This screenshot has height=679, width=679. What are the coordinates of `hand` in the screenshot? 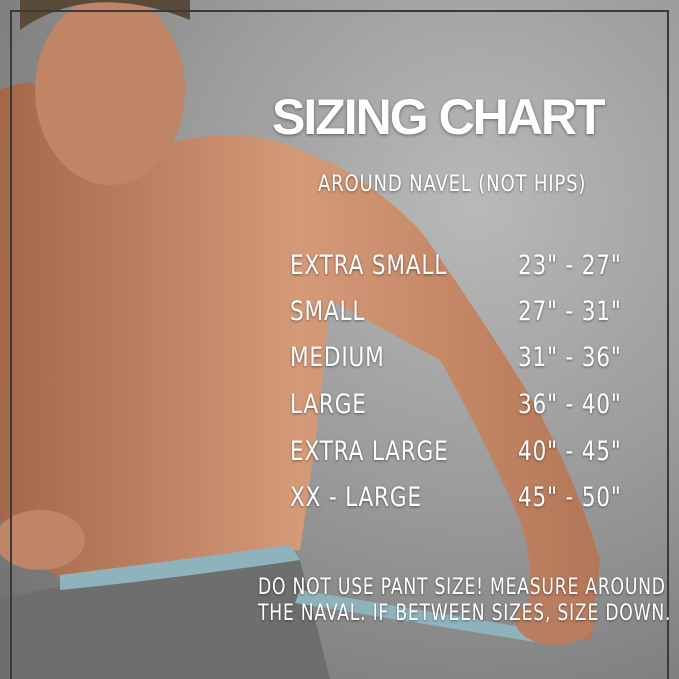 It's located at (42, 540).